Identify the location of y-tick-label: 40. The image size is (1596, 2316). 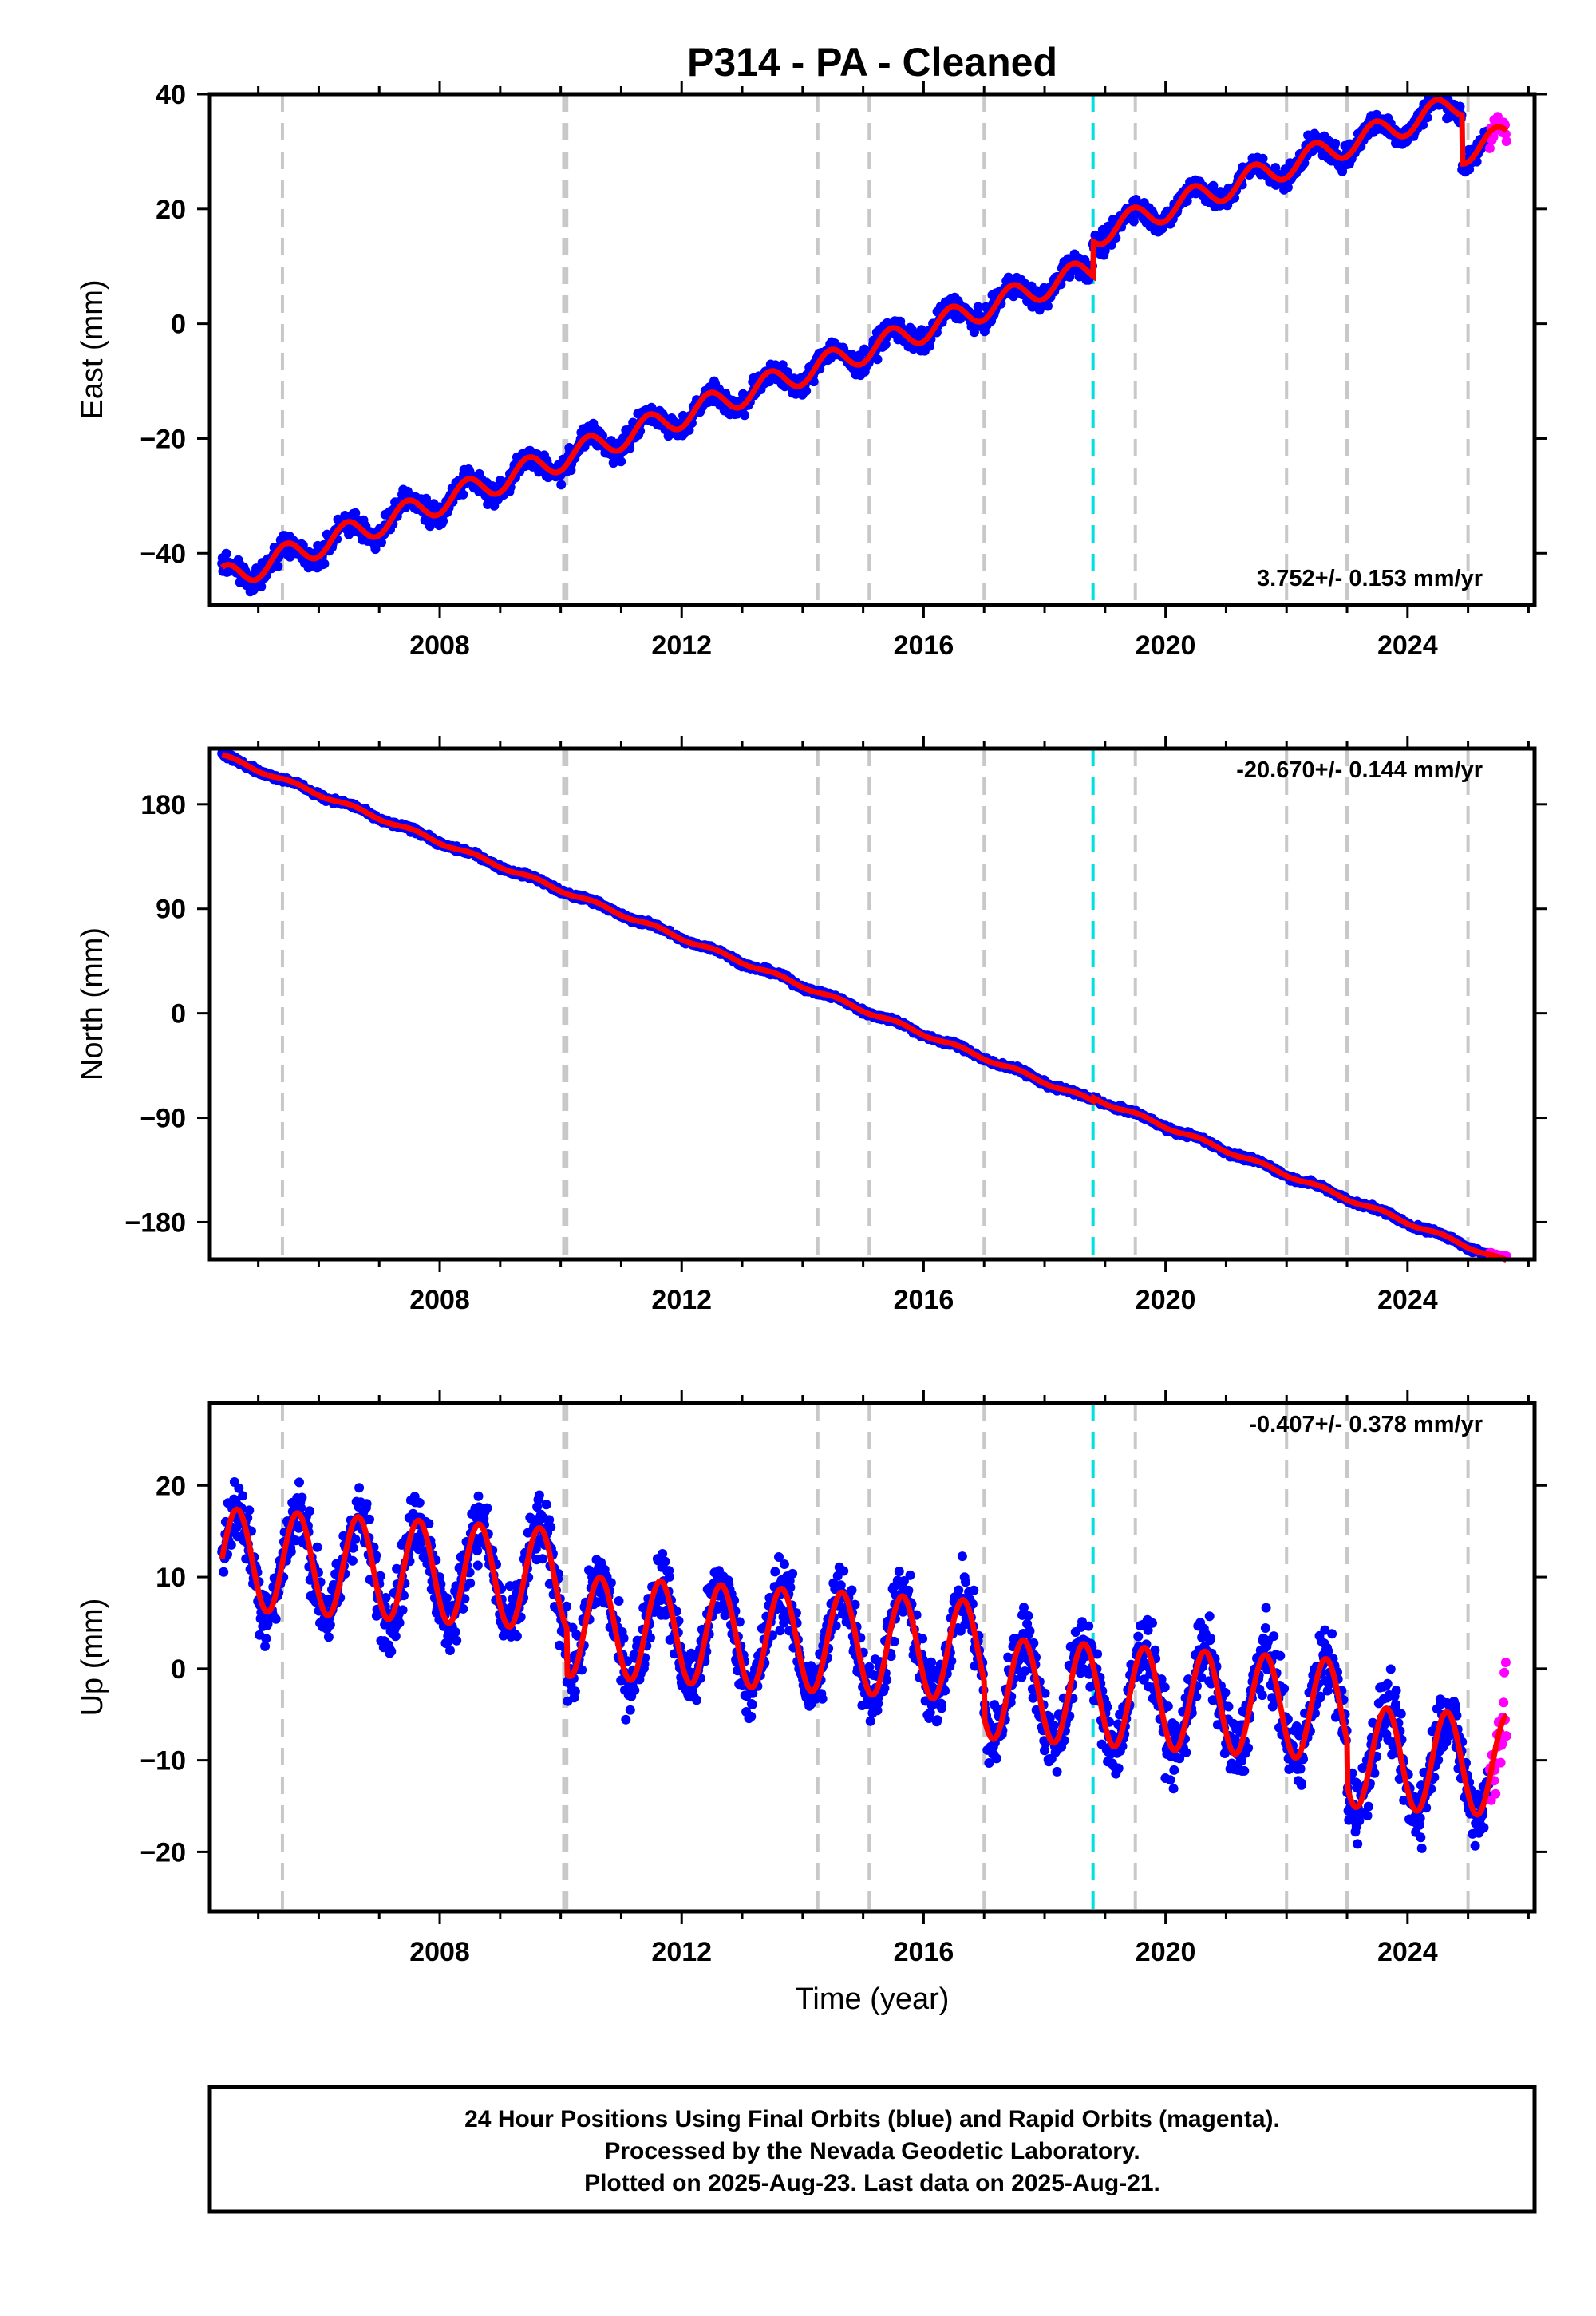
(171, 95).